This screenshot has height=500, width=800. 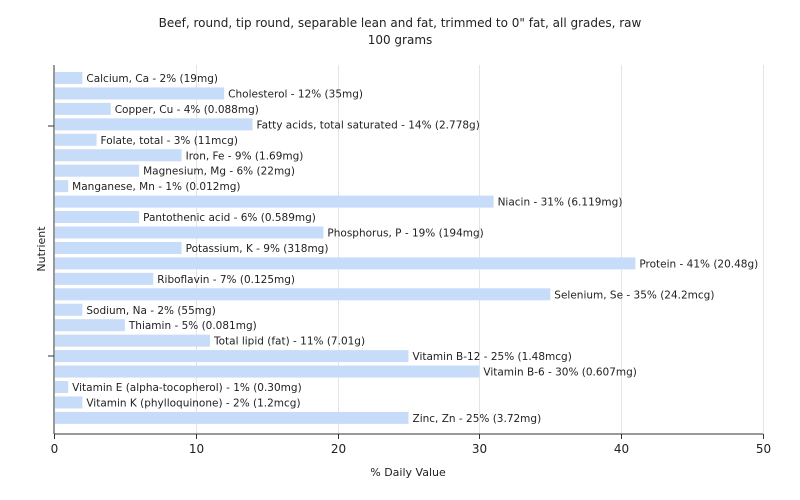 What do you see at coordinates (698, 264) in the screenshot?
I see `bar-label: Protein - 41% (20.48g)` at bounding box center [698, 264].